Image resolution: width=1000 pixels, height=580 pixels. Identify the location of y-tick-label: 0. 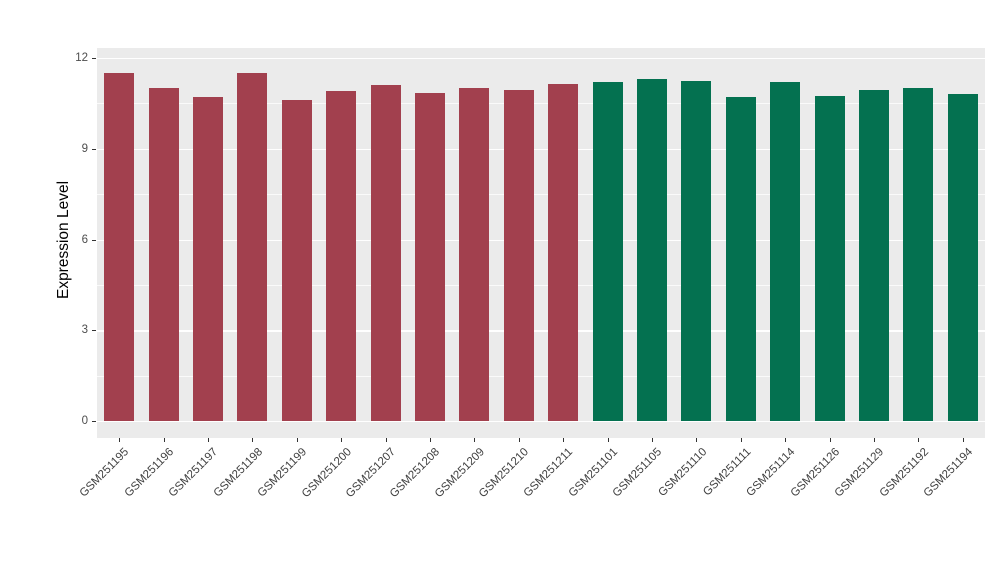
(84, 421).